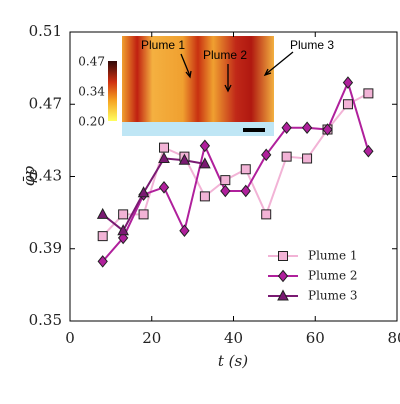 The height and width of the screenshot is (404, 400). I want to click on legend-label: Plume 2, so click(333, 276).